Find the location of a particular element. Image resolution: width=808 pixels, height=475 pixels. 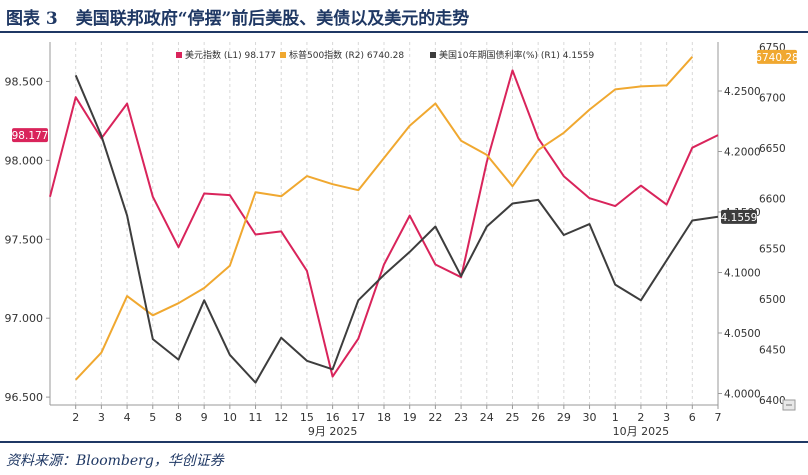

usd-end-label-text: 98.177 is located at coordinates (30, 136).